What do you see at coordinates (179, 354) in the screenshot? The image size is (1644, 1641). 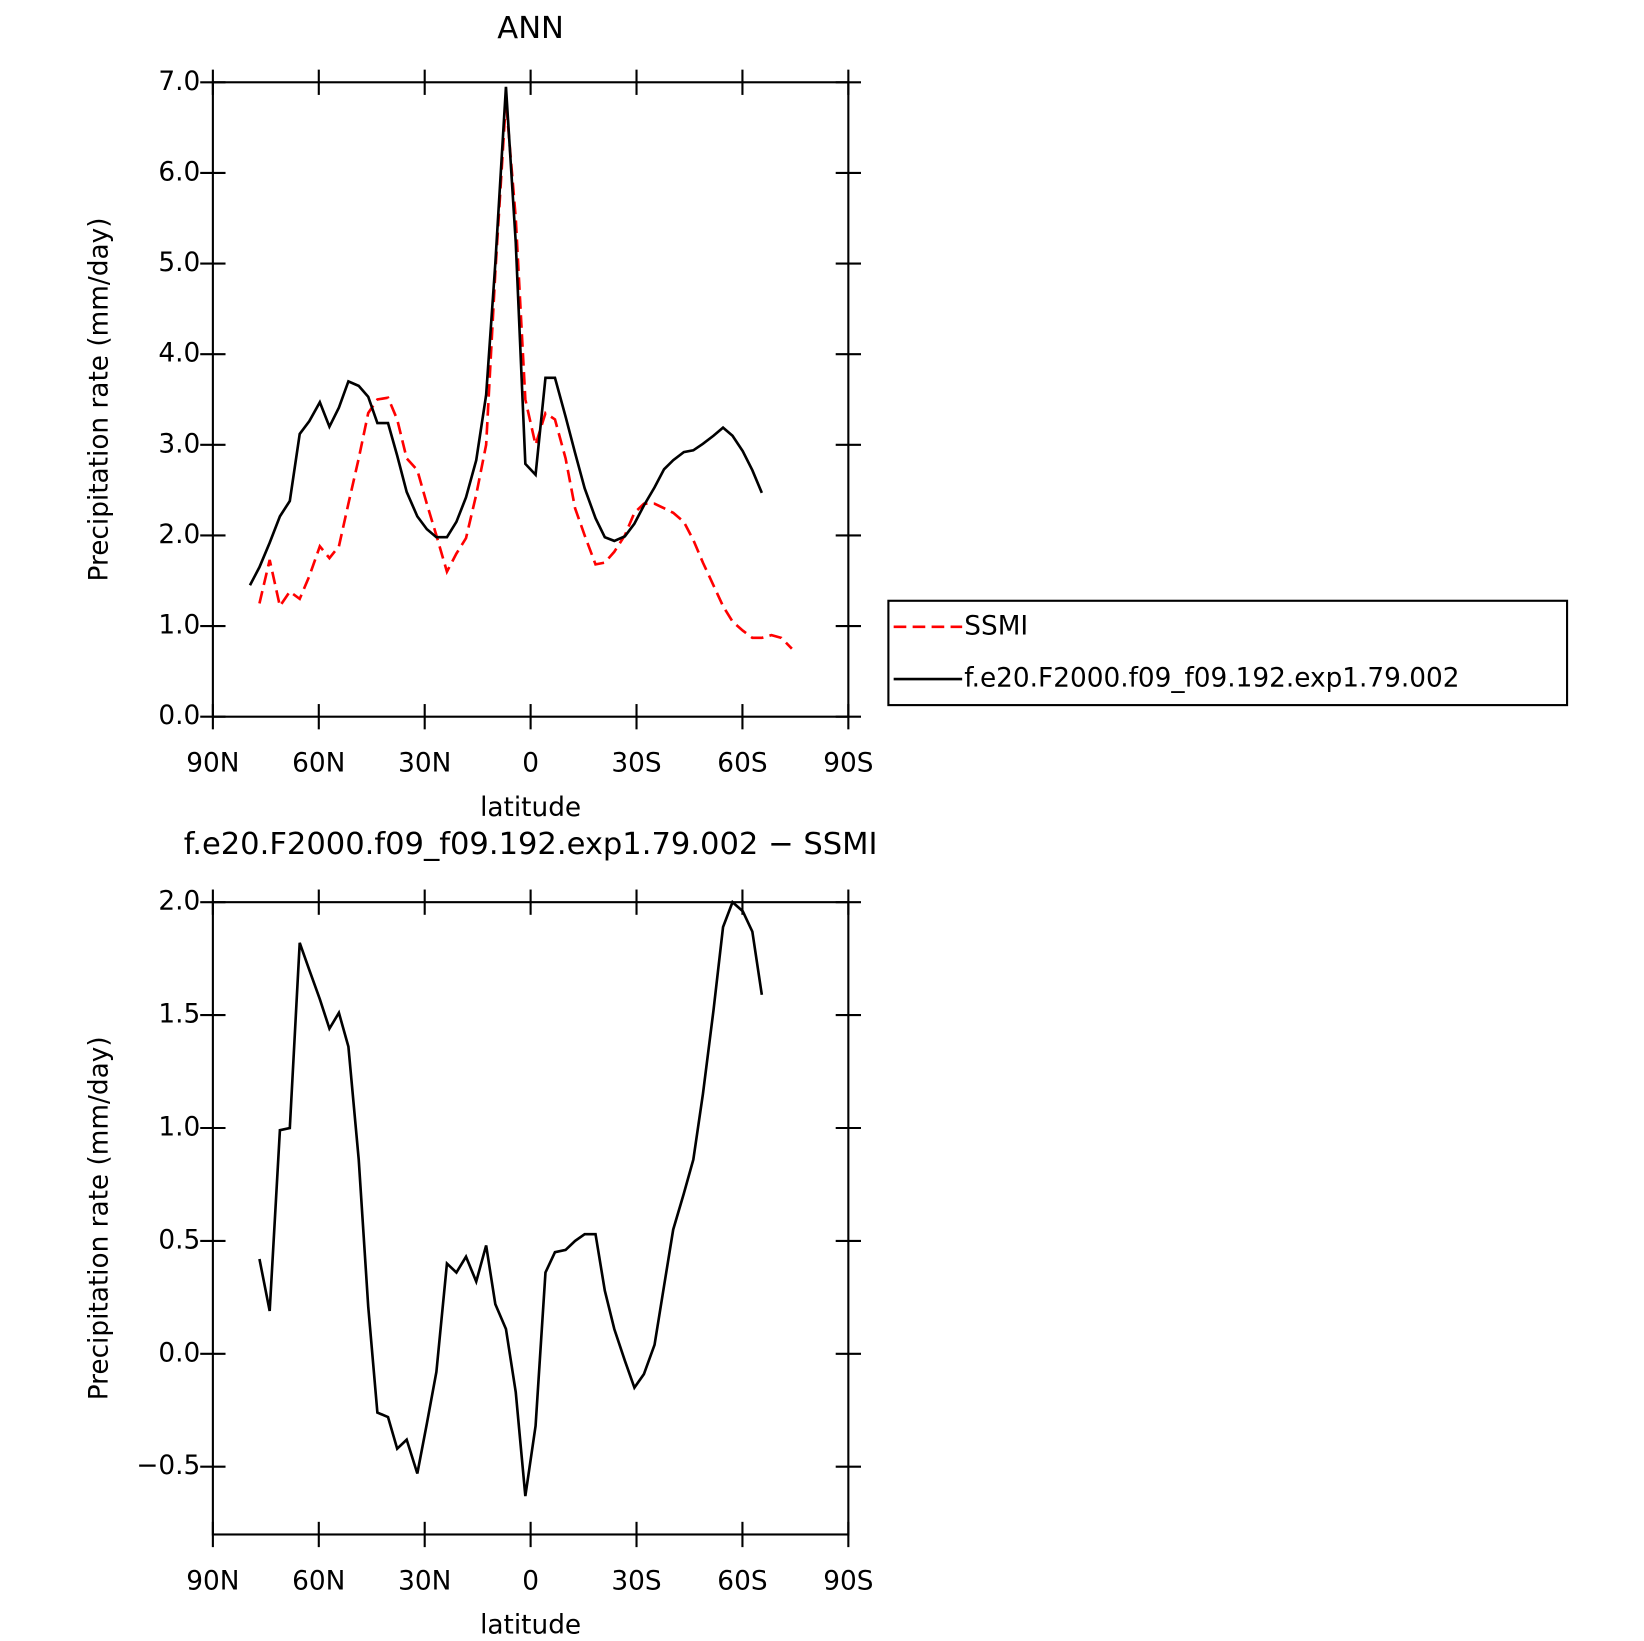 I see `y-tick-label: 4.0` at bounding box center [179, 354].